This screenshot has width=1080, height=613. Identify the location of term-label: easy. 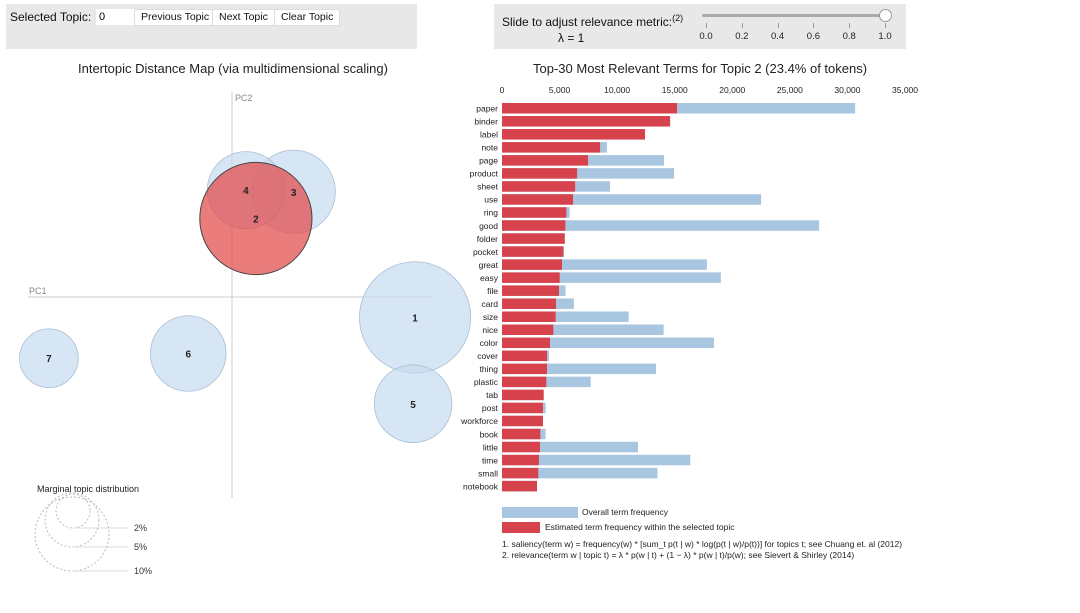
(489, 278).